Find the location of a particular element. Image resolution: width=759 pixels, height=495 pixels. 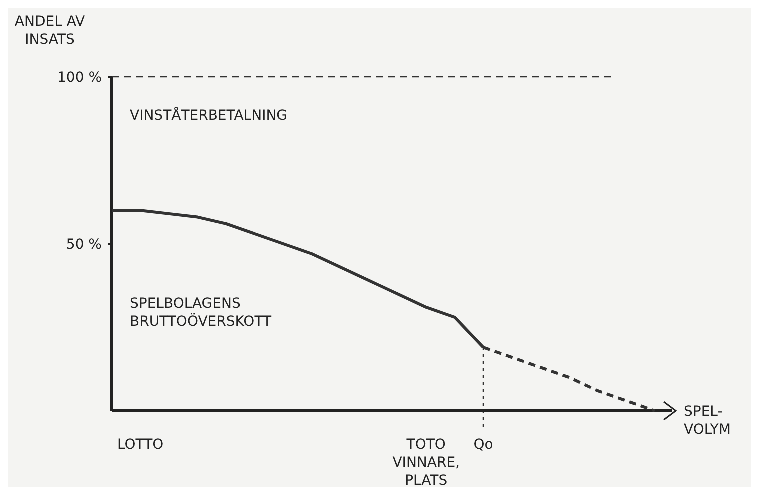

x-tick-label: Qo is located at coordinates (484, 445).